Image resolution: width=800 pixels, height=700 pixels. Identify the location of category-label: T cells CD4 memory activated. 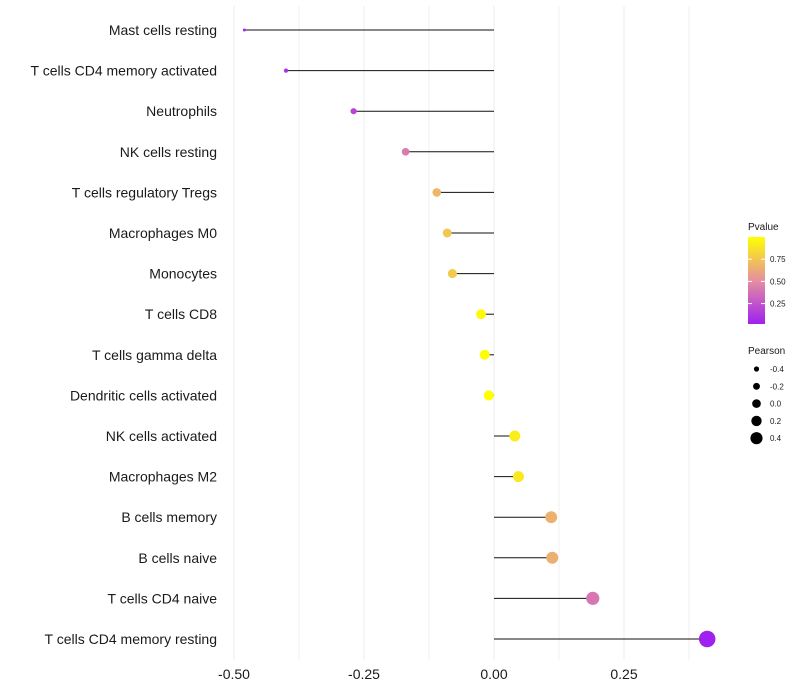
(124, 71).